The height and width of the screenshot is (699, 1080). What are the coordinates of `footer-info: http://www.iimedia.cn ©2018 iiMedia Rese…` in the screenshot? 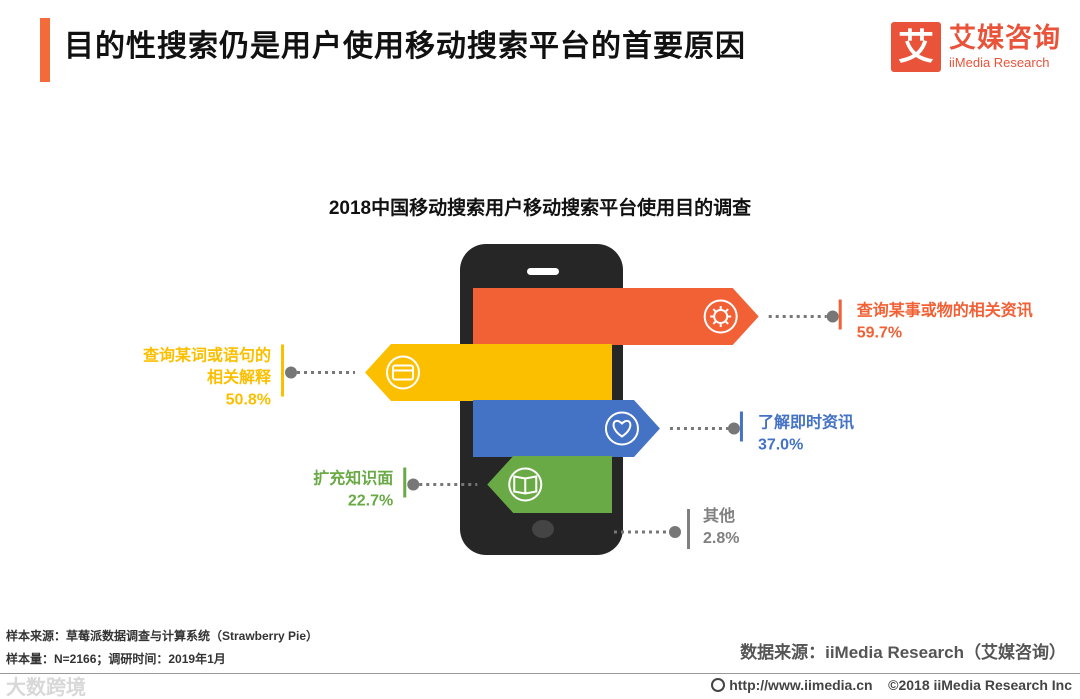 It's located at (891, 685).